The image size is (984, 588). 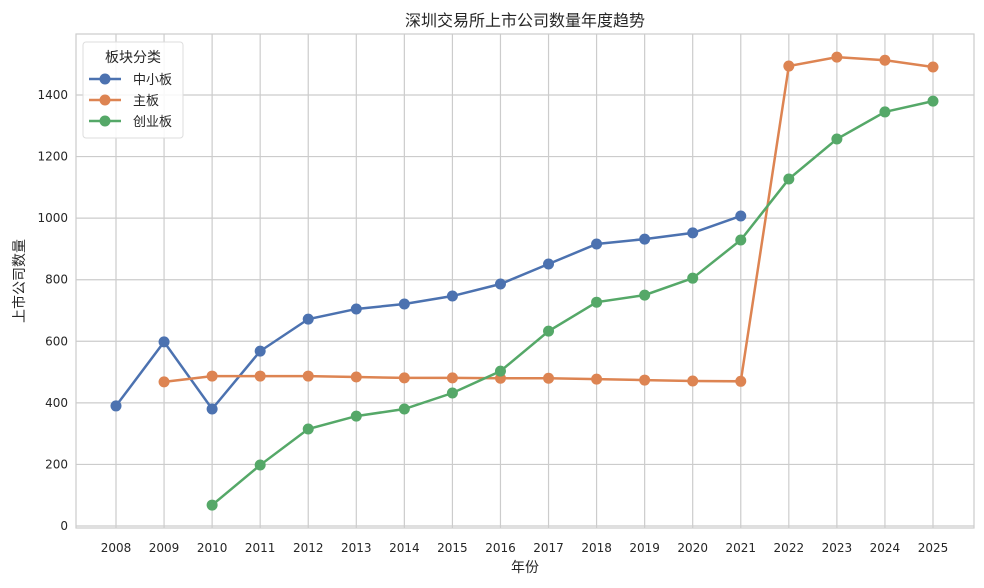 I want to click on x-axis-label: 年份, so click(x=525, y=568).